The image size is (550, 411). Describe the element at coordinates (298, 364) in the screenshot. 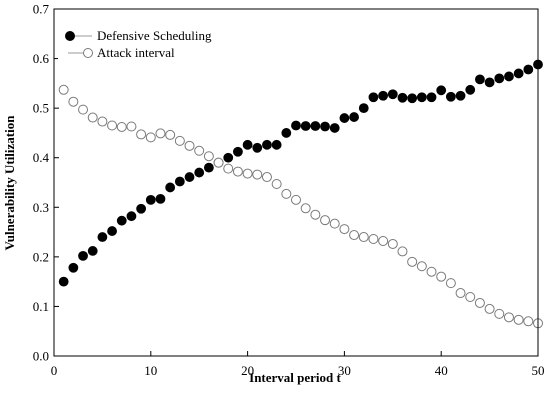

I see `x-axis-ticks: 0 10 20 30 40 50` at that location.